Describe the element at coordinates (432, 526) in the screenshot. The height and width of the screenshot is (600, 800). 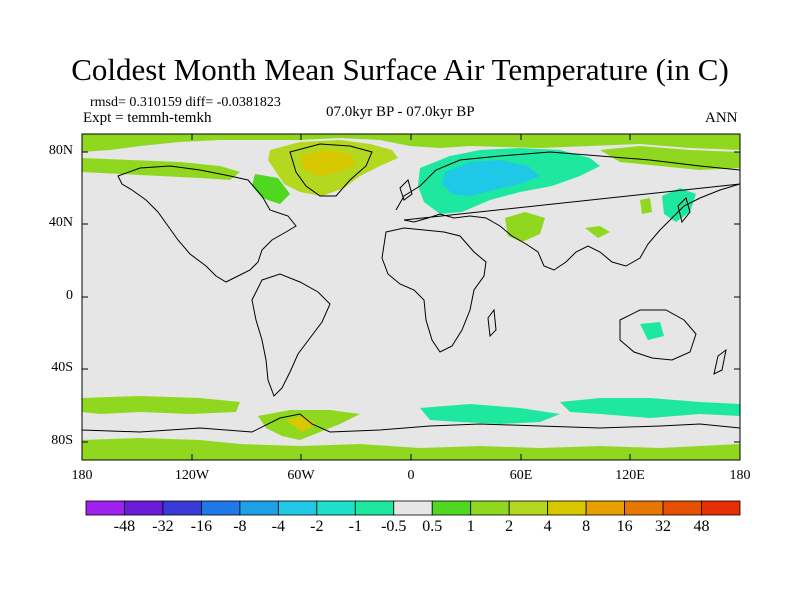
I see `colorbar-label: 0.5` at that location.